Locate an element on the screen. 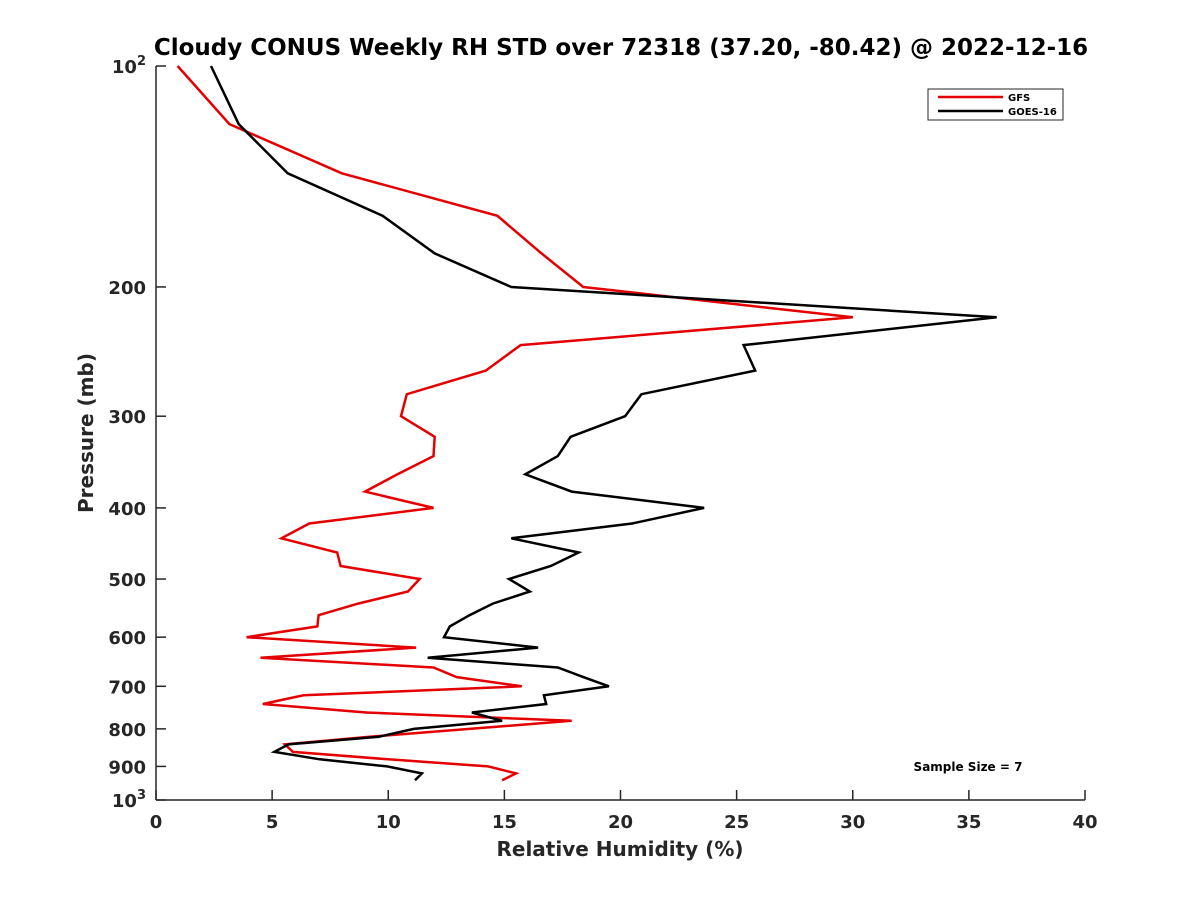  x-tick-label: 15 is located at coordinates (504, 822).